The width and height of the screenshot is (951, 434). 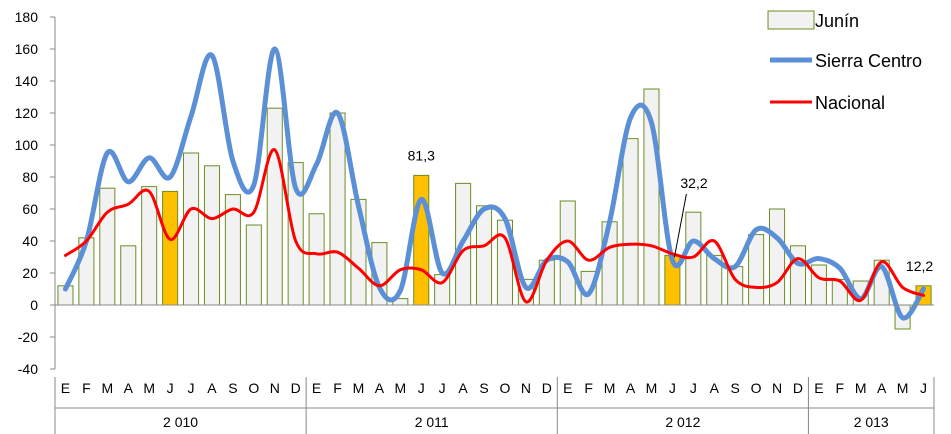 I want to click on y-tick-label: 0, so click(x=34, y=305).